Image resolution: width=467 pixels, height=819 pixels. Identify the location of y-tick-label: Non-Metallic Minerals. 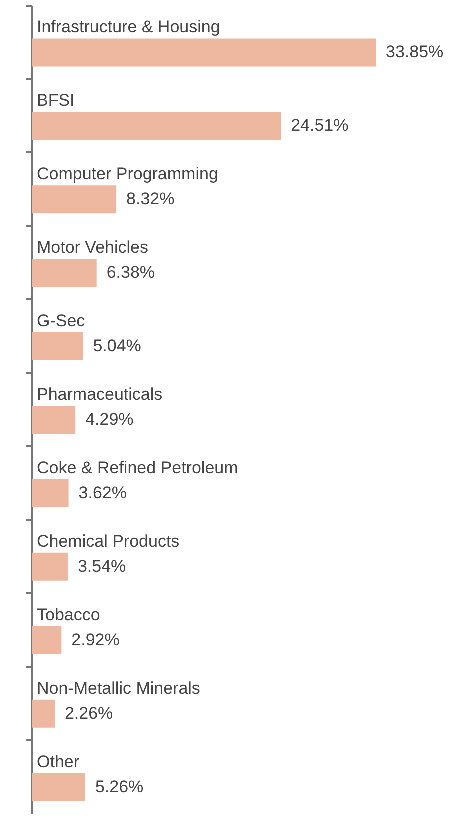
(118, 688).